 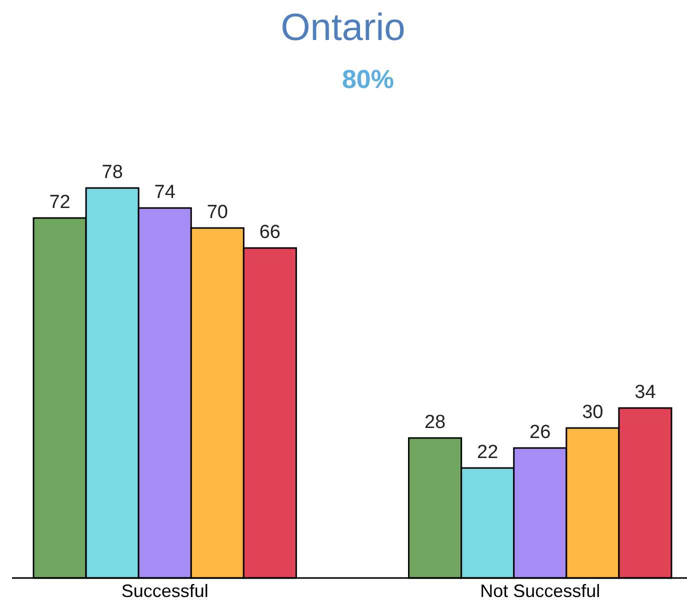 What do you see at coordinates (593, 412) in the screenshot?
I see `data-label: 30` at bounding box center [593, 412].